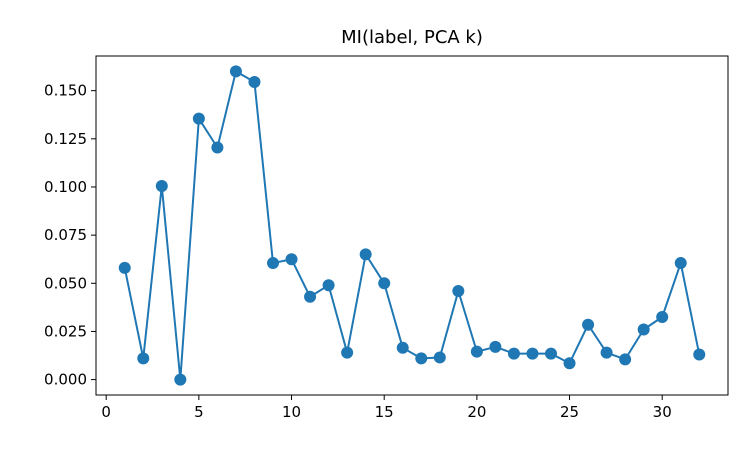 This screenshot has height=450, width=750. What do you see at coordinates (291, 412) in the screenshot?
I see `x-tick-label: 10` at bounding box center [291, 412].